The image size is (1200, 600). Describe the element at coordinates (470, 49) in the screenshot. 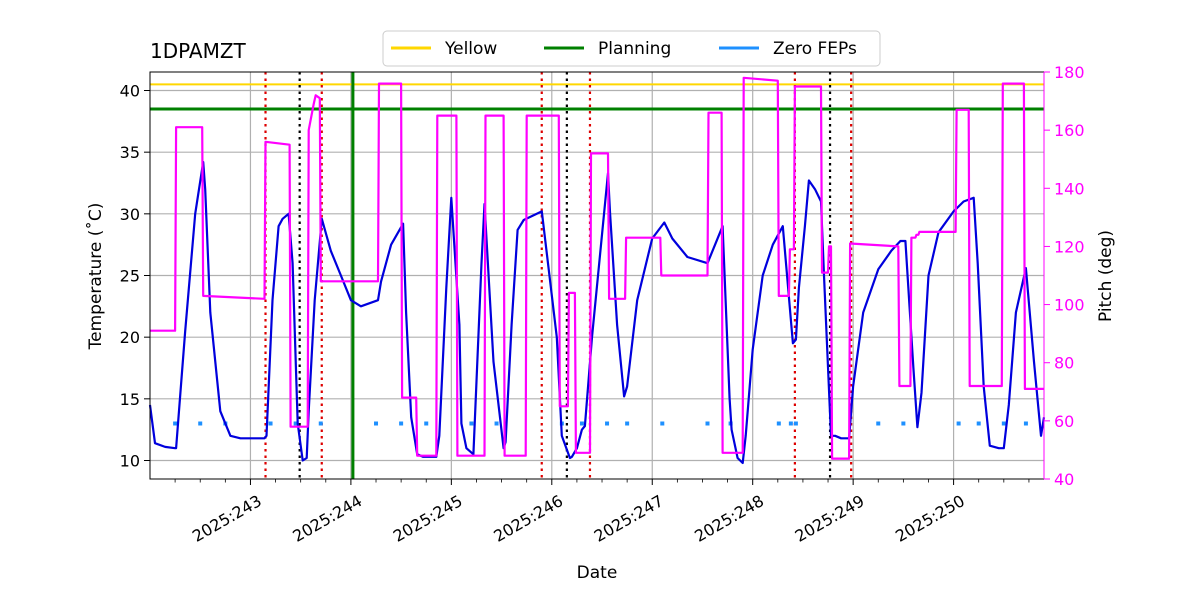

I see `legend-label-0: Yellow` at that location.